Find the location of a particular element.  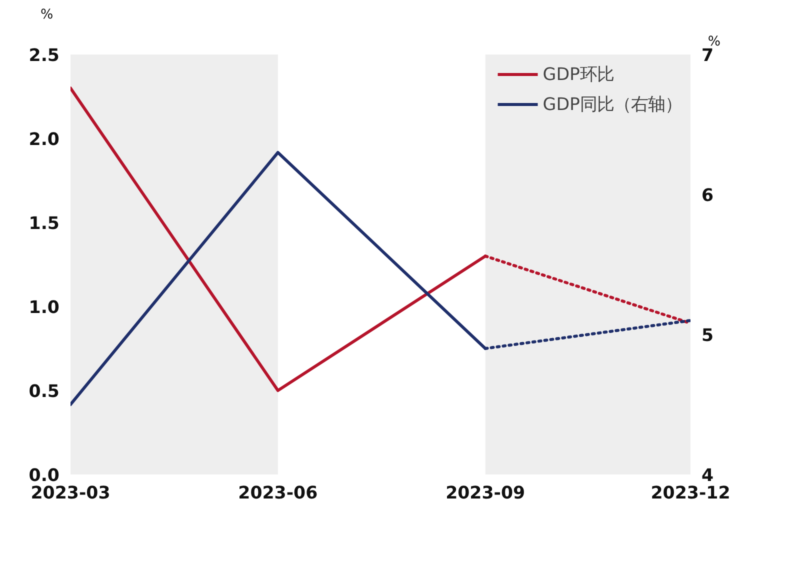

x-tick-label: 2023-12 is located at coordinates (690, 494).